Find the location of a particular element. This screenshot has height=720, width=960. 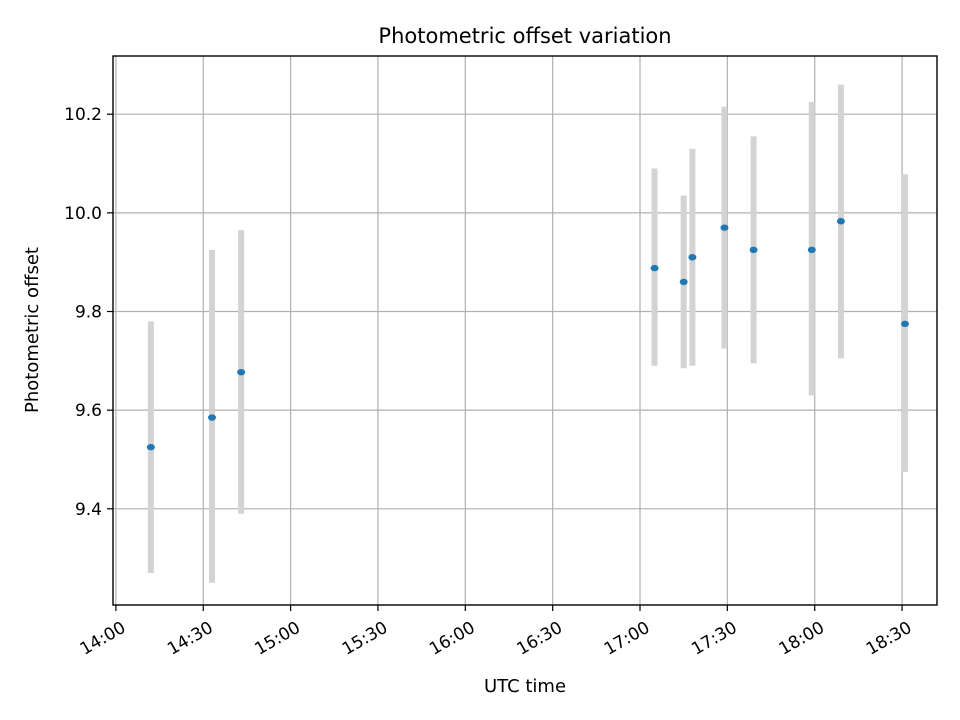

y-tick-label: 9.8 is located at coordinates (88, 313).